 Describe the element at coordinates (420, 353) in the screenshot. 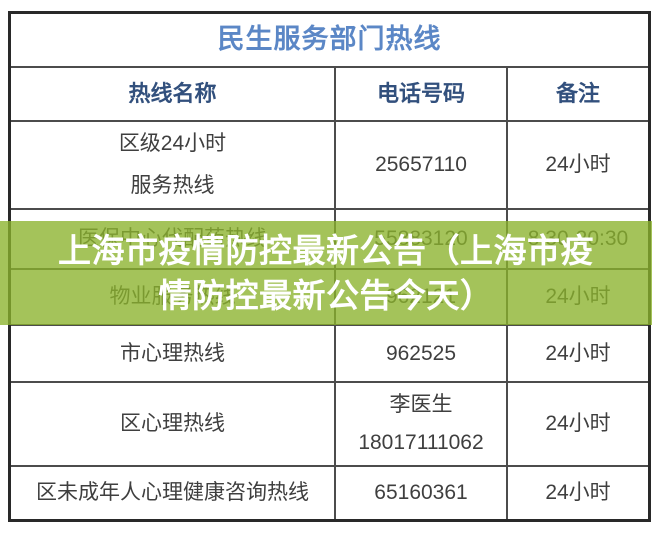

I see `phone-number-cell: 962525` at that location.